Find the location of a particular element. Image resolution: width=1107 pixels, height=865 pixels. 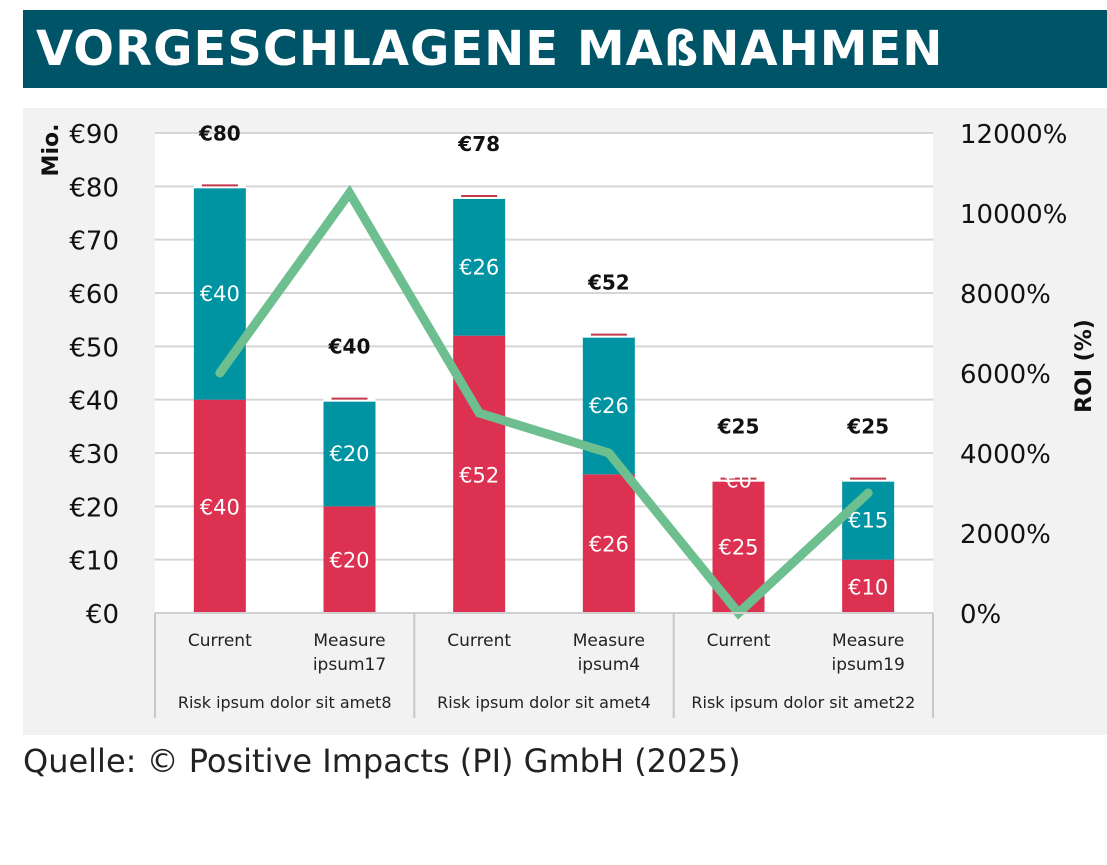

y2-tick-label: 10000% is located at coordinates (1013, 215).